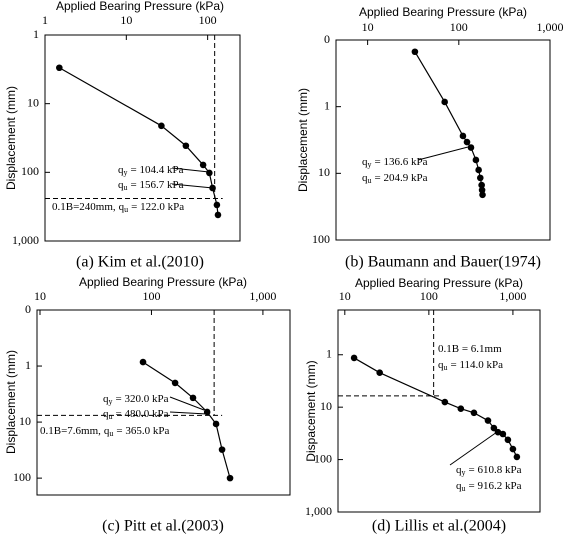  What do you see at coordinates (470, 365) in the screenshot?
I see `annotation: qu = 114.0 kPa` at bounding box center [470, 365].